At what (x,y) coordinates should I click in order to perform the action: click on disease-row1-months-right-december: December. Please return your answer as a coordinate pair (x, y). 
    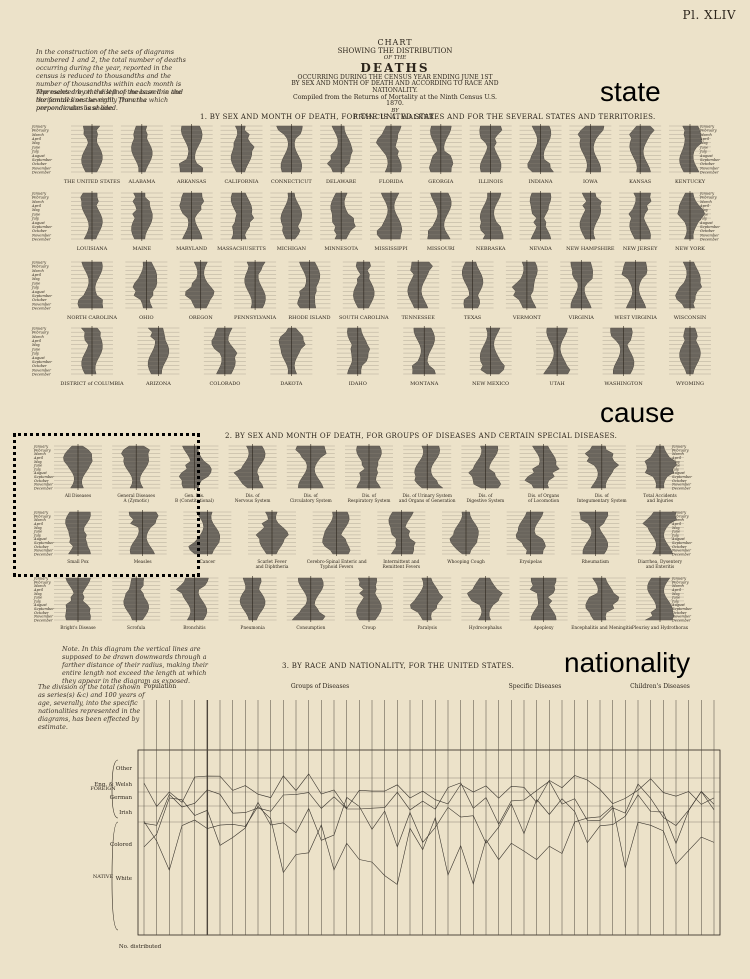
    Looking at the image, I should click on (681, 555).